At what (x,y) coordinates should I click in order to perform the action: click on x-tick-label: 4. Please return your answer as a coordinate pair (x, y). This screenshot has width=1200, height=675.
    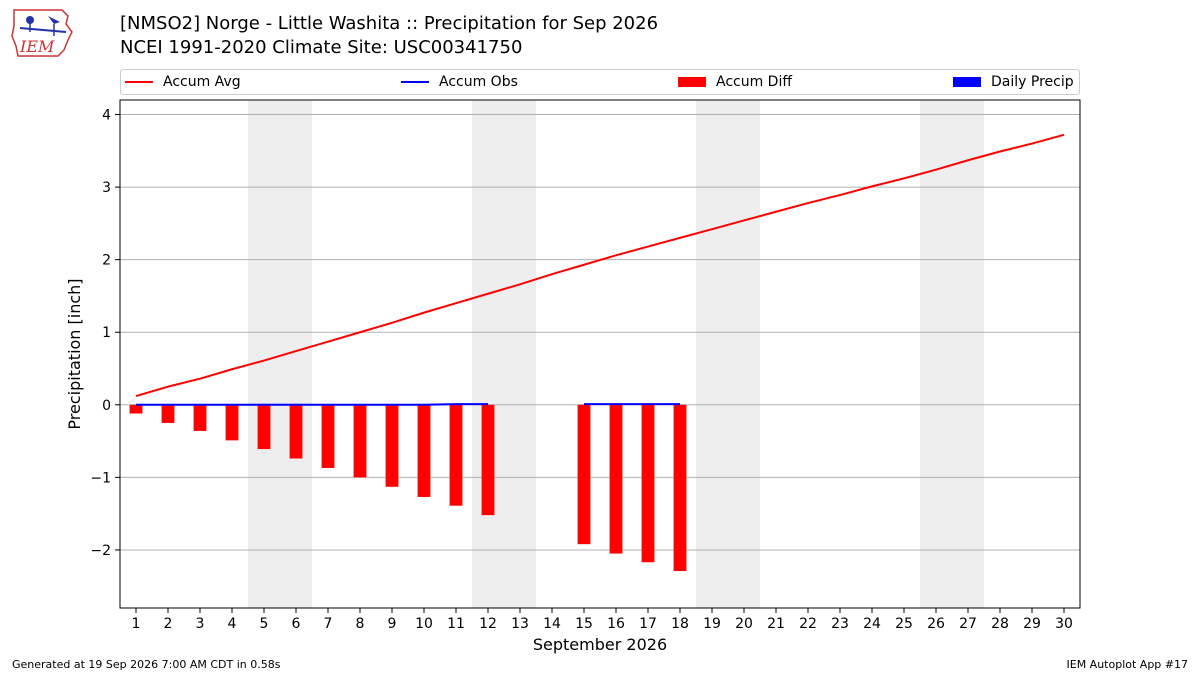
    Looking at the image, I should click on (232, 624).